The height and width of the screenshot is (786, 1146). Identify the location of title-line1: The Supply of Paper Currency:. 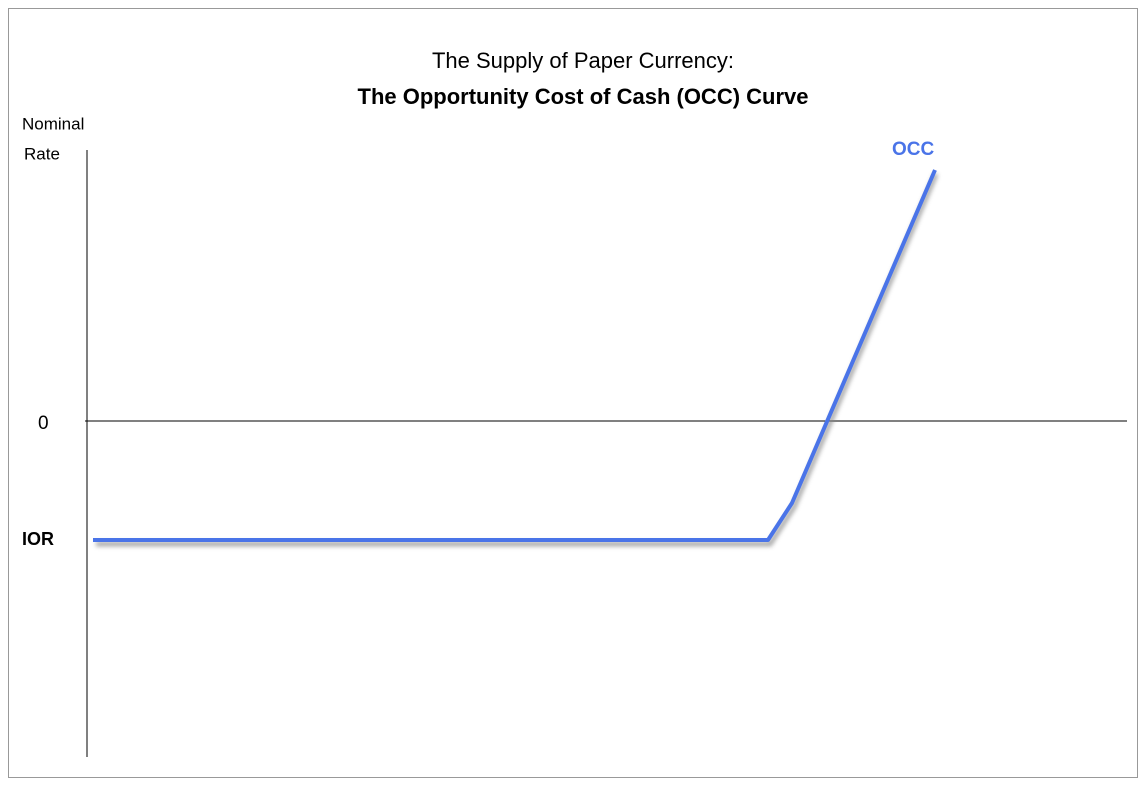
(583, 60).